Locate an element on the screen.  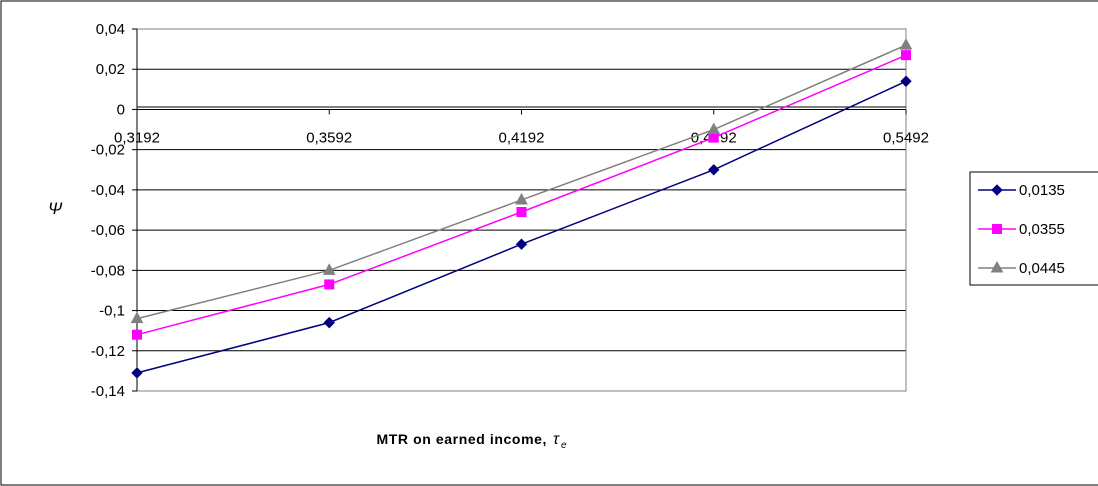
legend: 0,0135 0,0355 0,0445 is located at coordinates (1033, 228).